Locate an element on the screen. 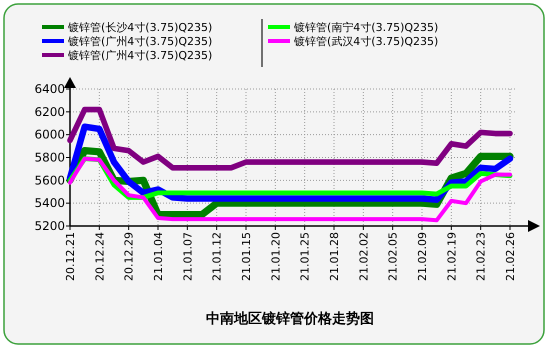 Image resolution: width=550 pixels, height=350 pixels. x-tick-label: 21.01.07 is located at coordinates (187, 256).